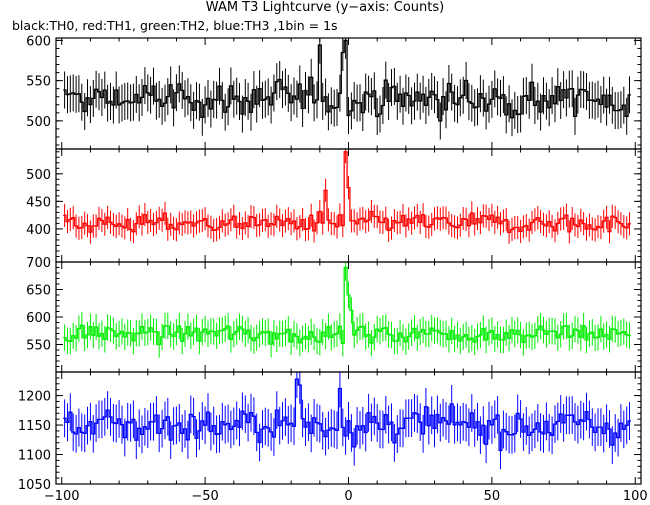 This screenshot has width=650, height=505. I want to click on y-tick-label: 700, so click(38, 263).